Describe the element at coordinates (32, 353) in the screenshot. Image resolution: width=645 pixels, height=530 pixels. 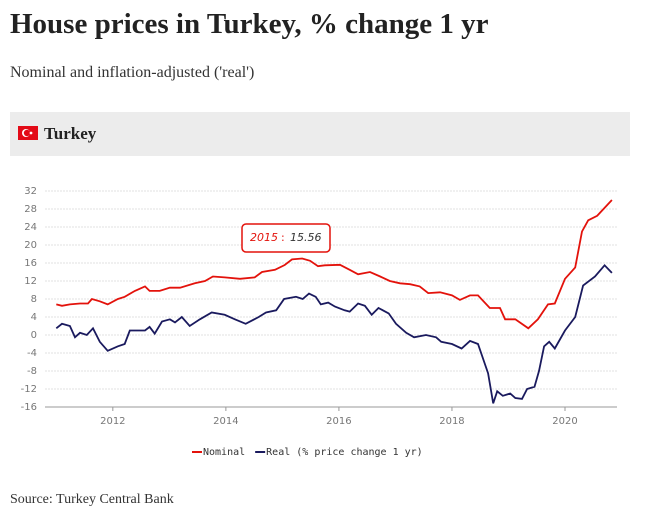
I see `y-tick-label: -4` at that location.